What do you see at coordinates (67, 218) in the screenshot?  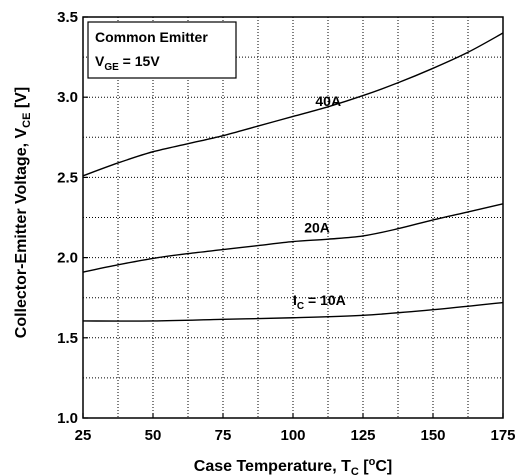 I see `y-tick-labels: 1.0 1.5 2.0 2.5 3.0 3.5` at bounding box center [67, 218].